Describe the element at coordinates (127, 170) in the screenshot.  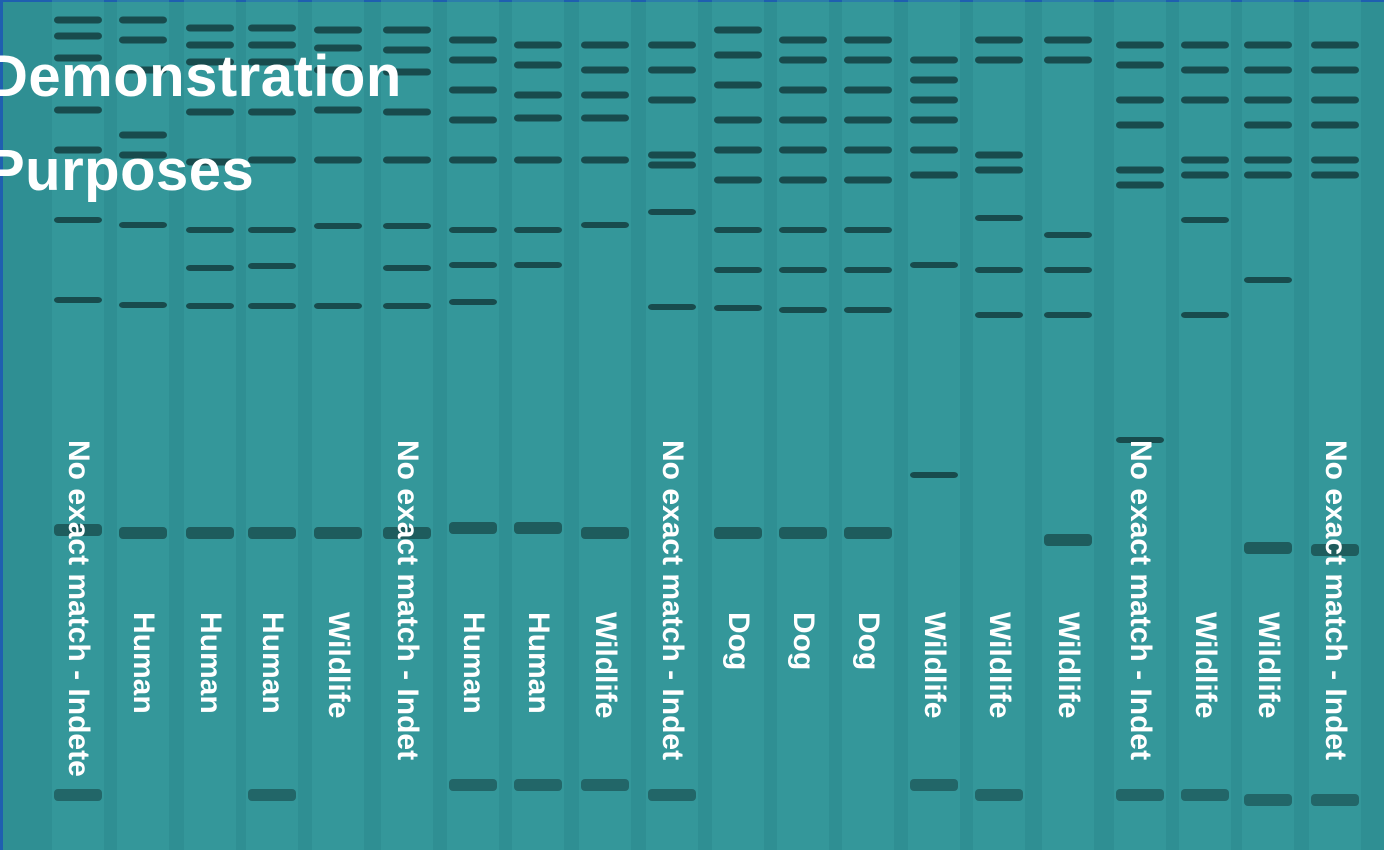
I see `title-line-2: Purposes` at that location.